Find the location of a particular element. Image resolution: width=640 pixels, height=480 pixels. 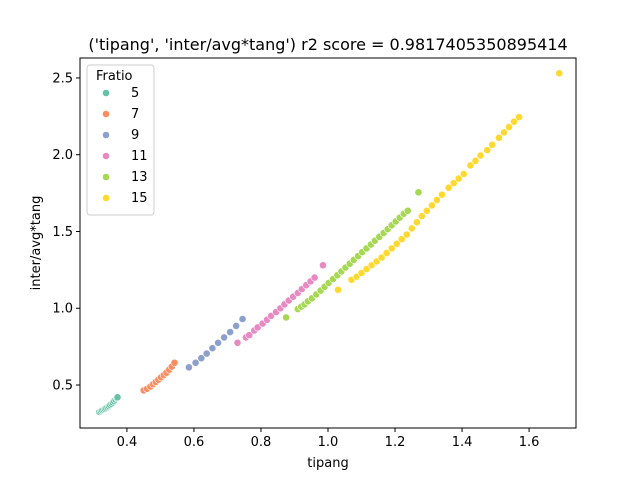

legend-label: 7 is located at coordinates (135, 114).